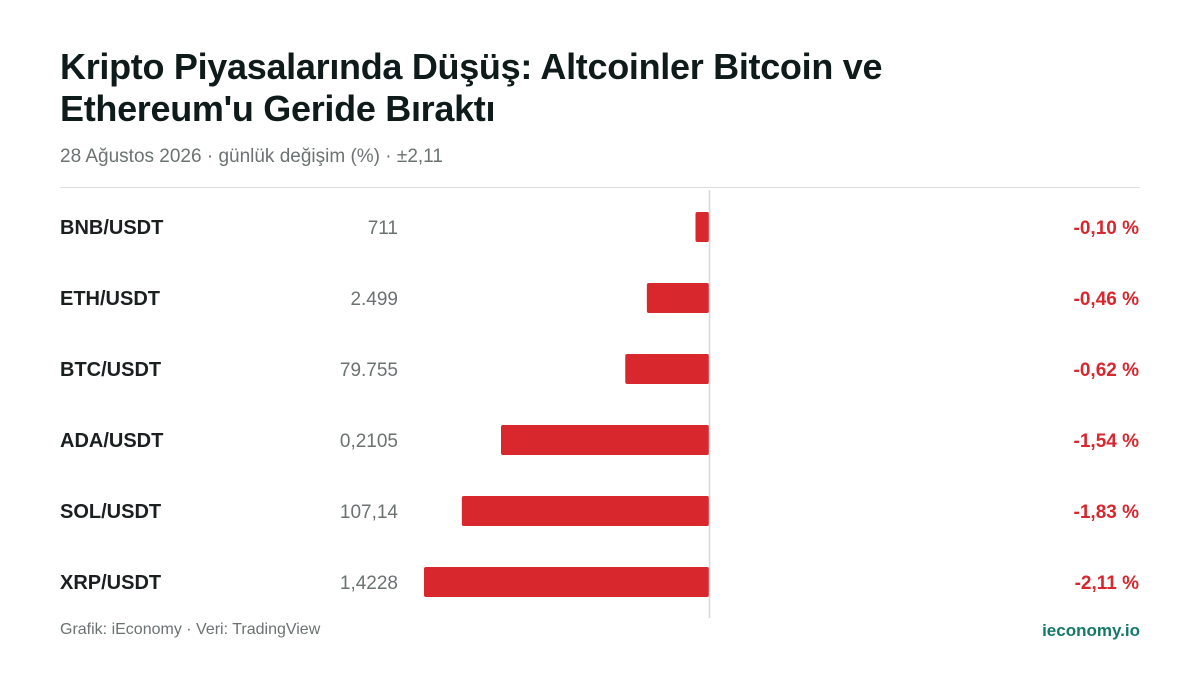 The height and width of the screenshot is (675, 1200). Describe the element at coordinates (369, 512) in the screenshot. I see `price-label: 107,14` at that location.